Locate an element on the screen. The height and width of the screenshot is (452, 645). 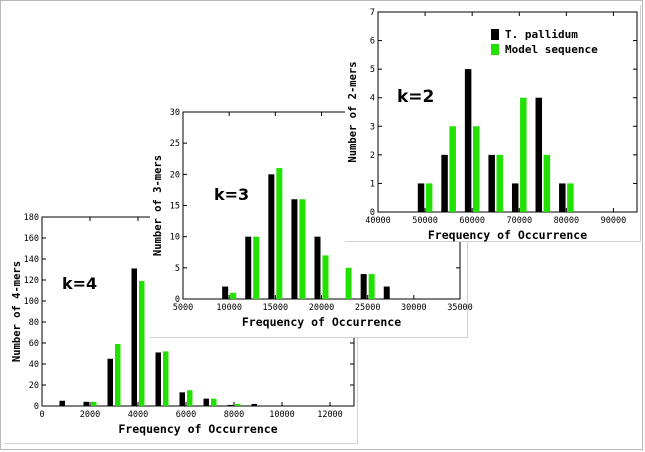
y-tick-label: 40 is located at coordinates (34, 365).